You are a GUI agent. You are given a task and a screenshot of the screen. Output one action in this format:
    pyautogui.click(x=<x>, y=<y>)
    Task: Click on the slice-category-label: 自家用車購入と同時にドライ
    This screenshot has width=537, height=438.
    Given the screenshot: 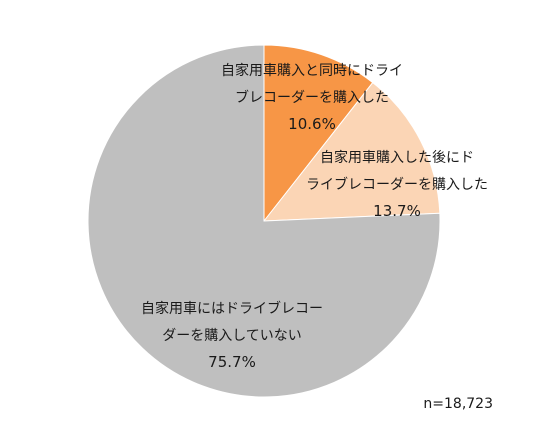 What is the action you would take?
    pyautogui.click(x=312, y=70)
    